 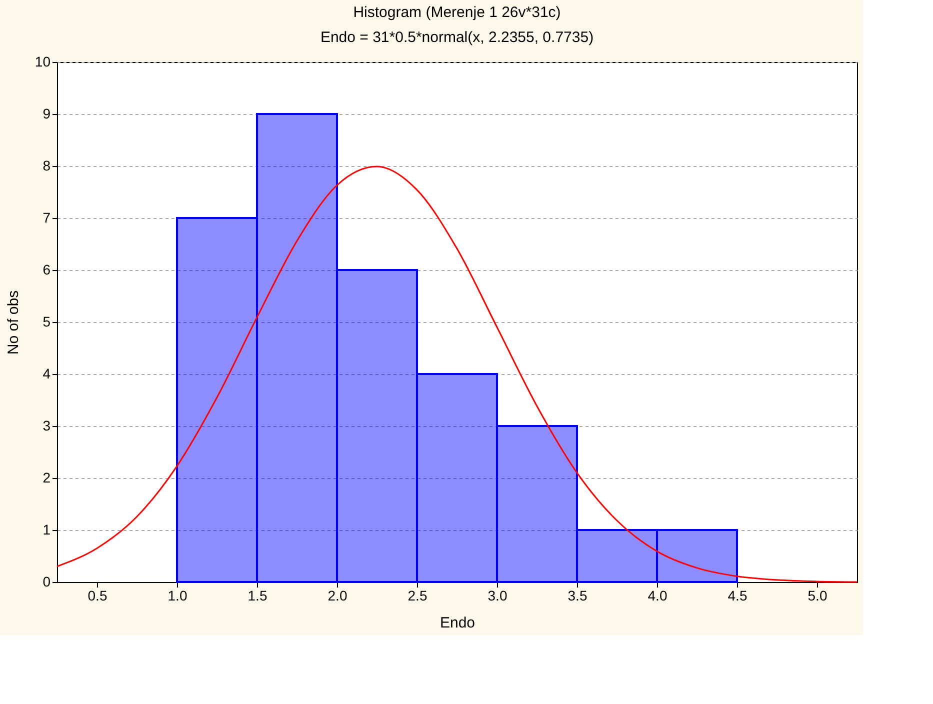 What do you see at coordinates (98, 596) in the screenshot?
I see `x-tick-label: 0.5` at bounding box center [98, 596].